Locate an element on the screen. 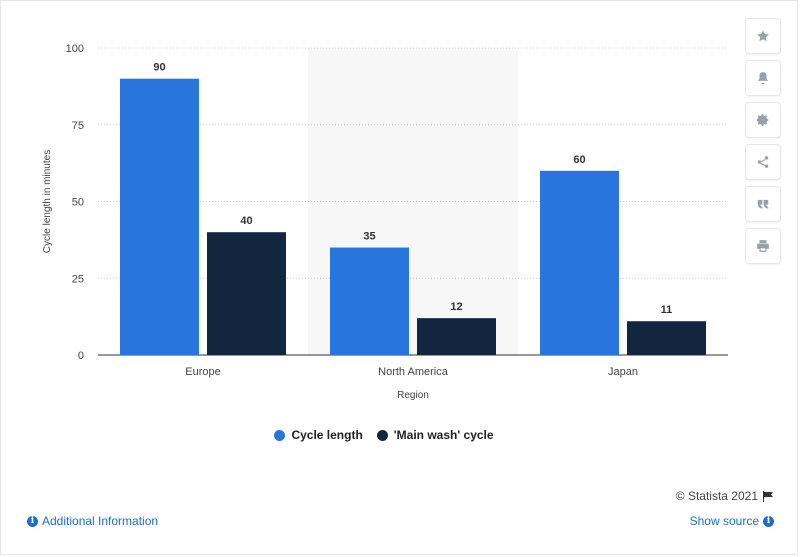 This screenshot has width=800, height=557. additional-information-link: i Additional Information is located at coordinates (92, 521).